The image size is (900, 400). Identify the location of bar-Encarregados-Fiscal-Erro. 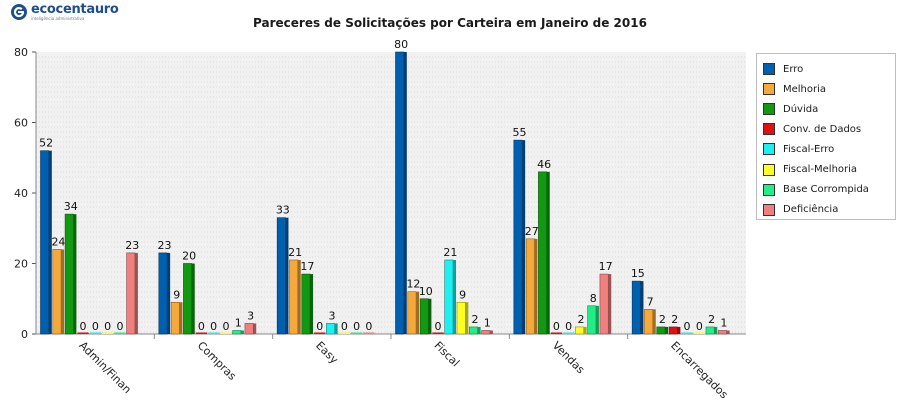
(687, 333).